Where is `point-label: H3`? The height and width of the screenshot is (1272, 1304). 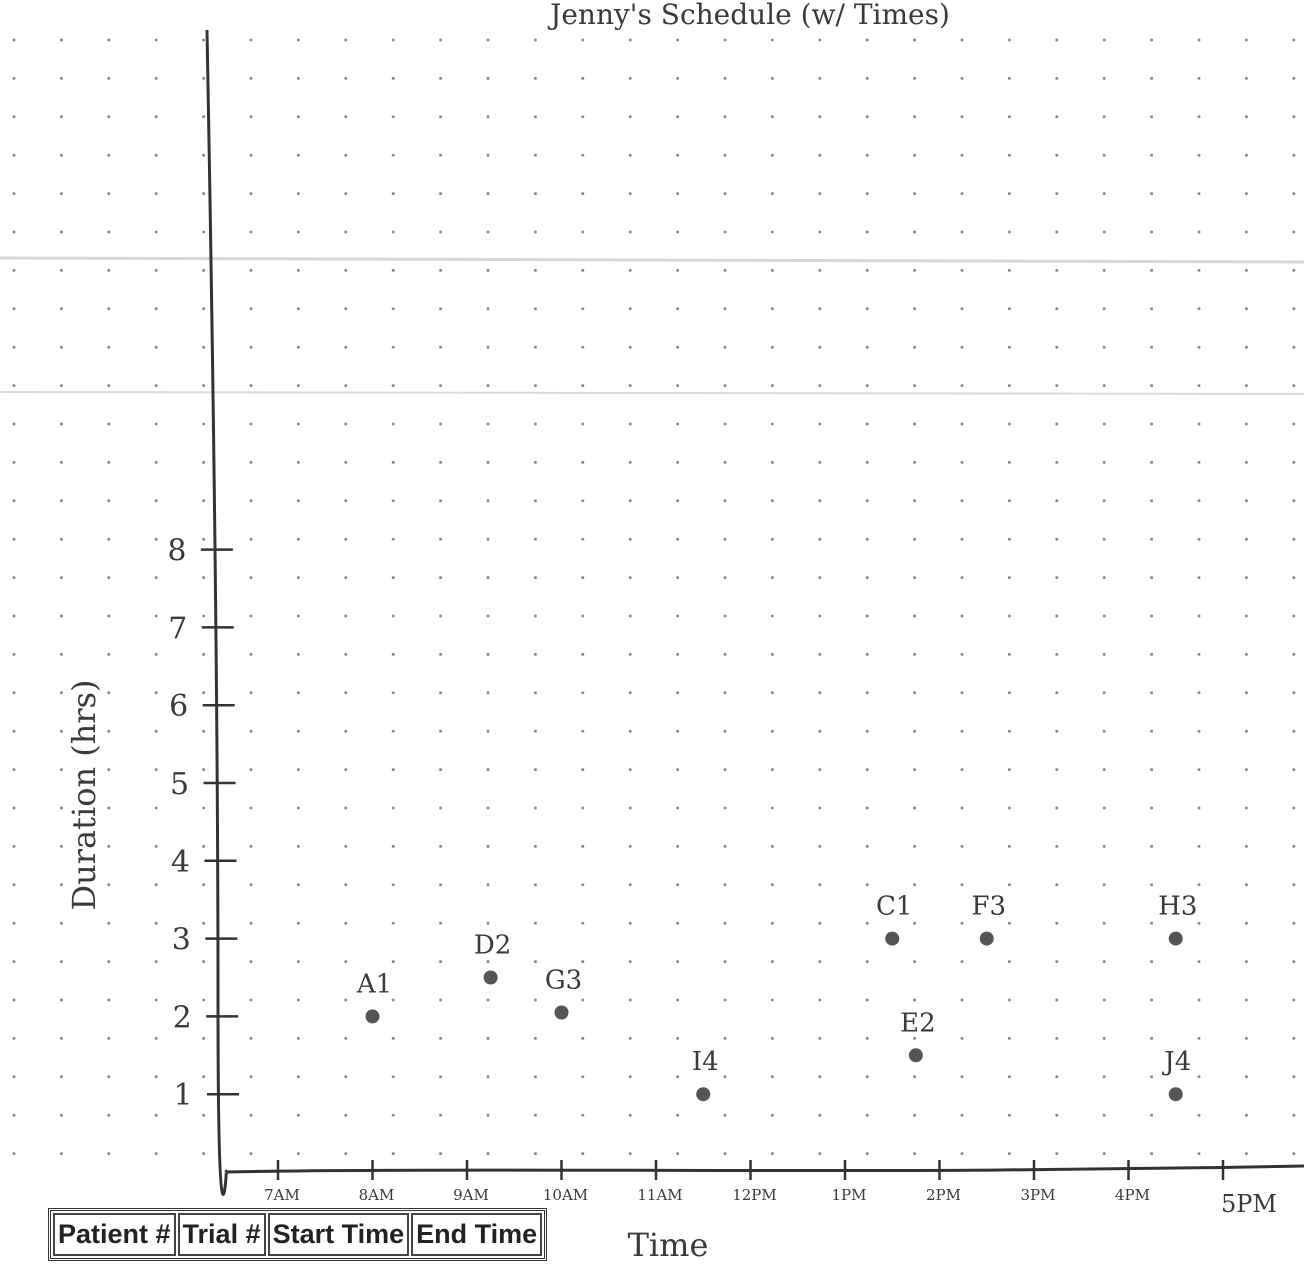
point-label: H3 is located at coordinates (1177, 907).